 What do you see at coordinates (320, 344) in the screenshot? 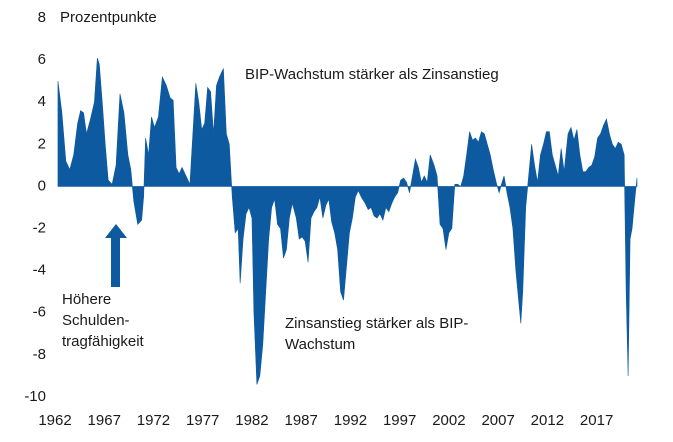
I see `annotation: Wachstum` at bounding box center [320, 344].